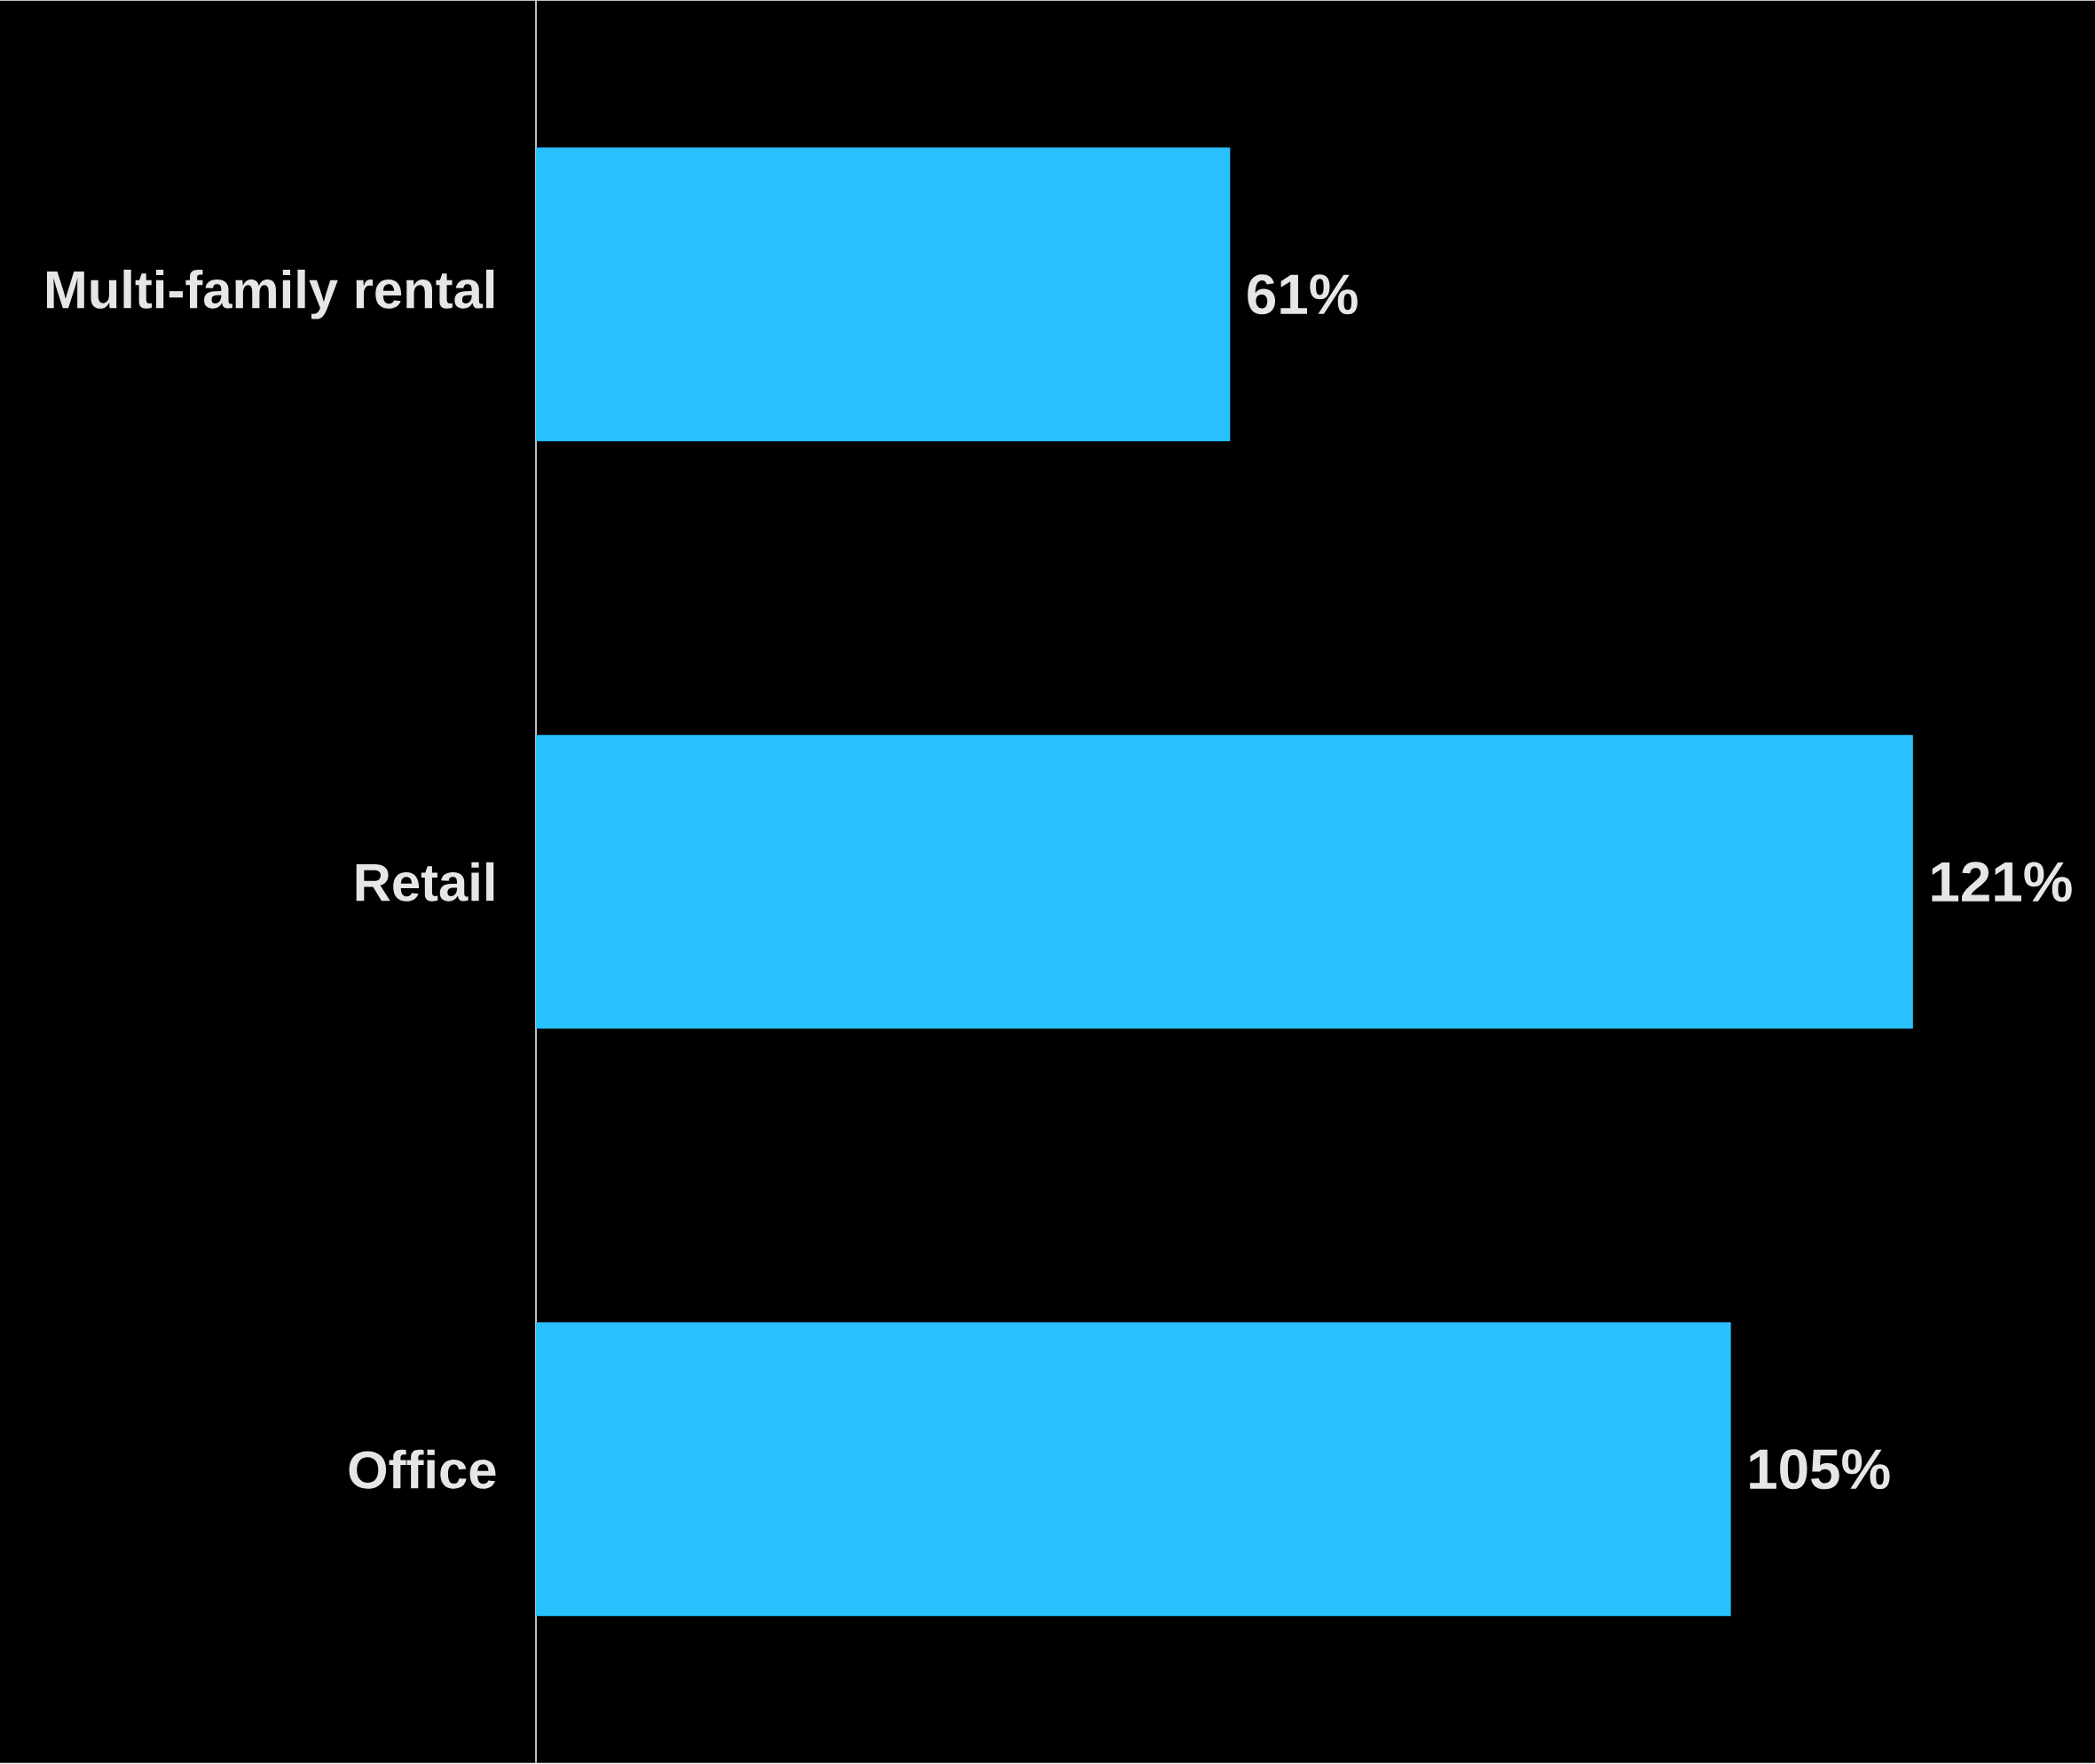 This screenshot has width=2095, height=1764. Describe the element at coordinates (1303, 295) in the screenshot. I see `data-label: 61%` at that location.